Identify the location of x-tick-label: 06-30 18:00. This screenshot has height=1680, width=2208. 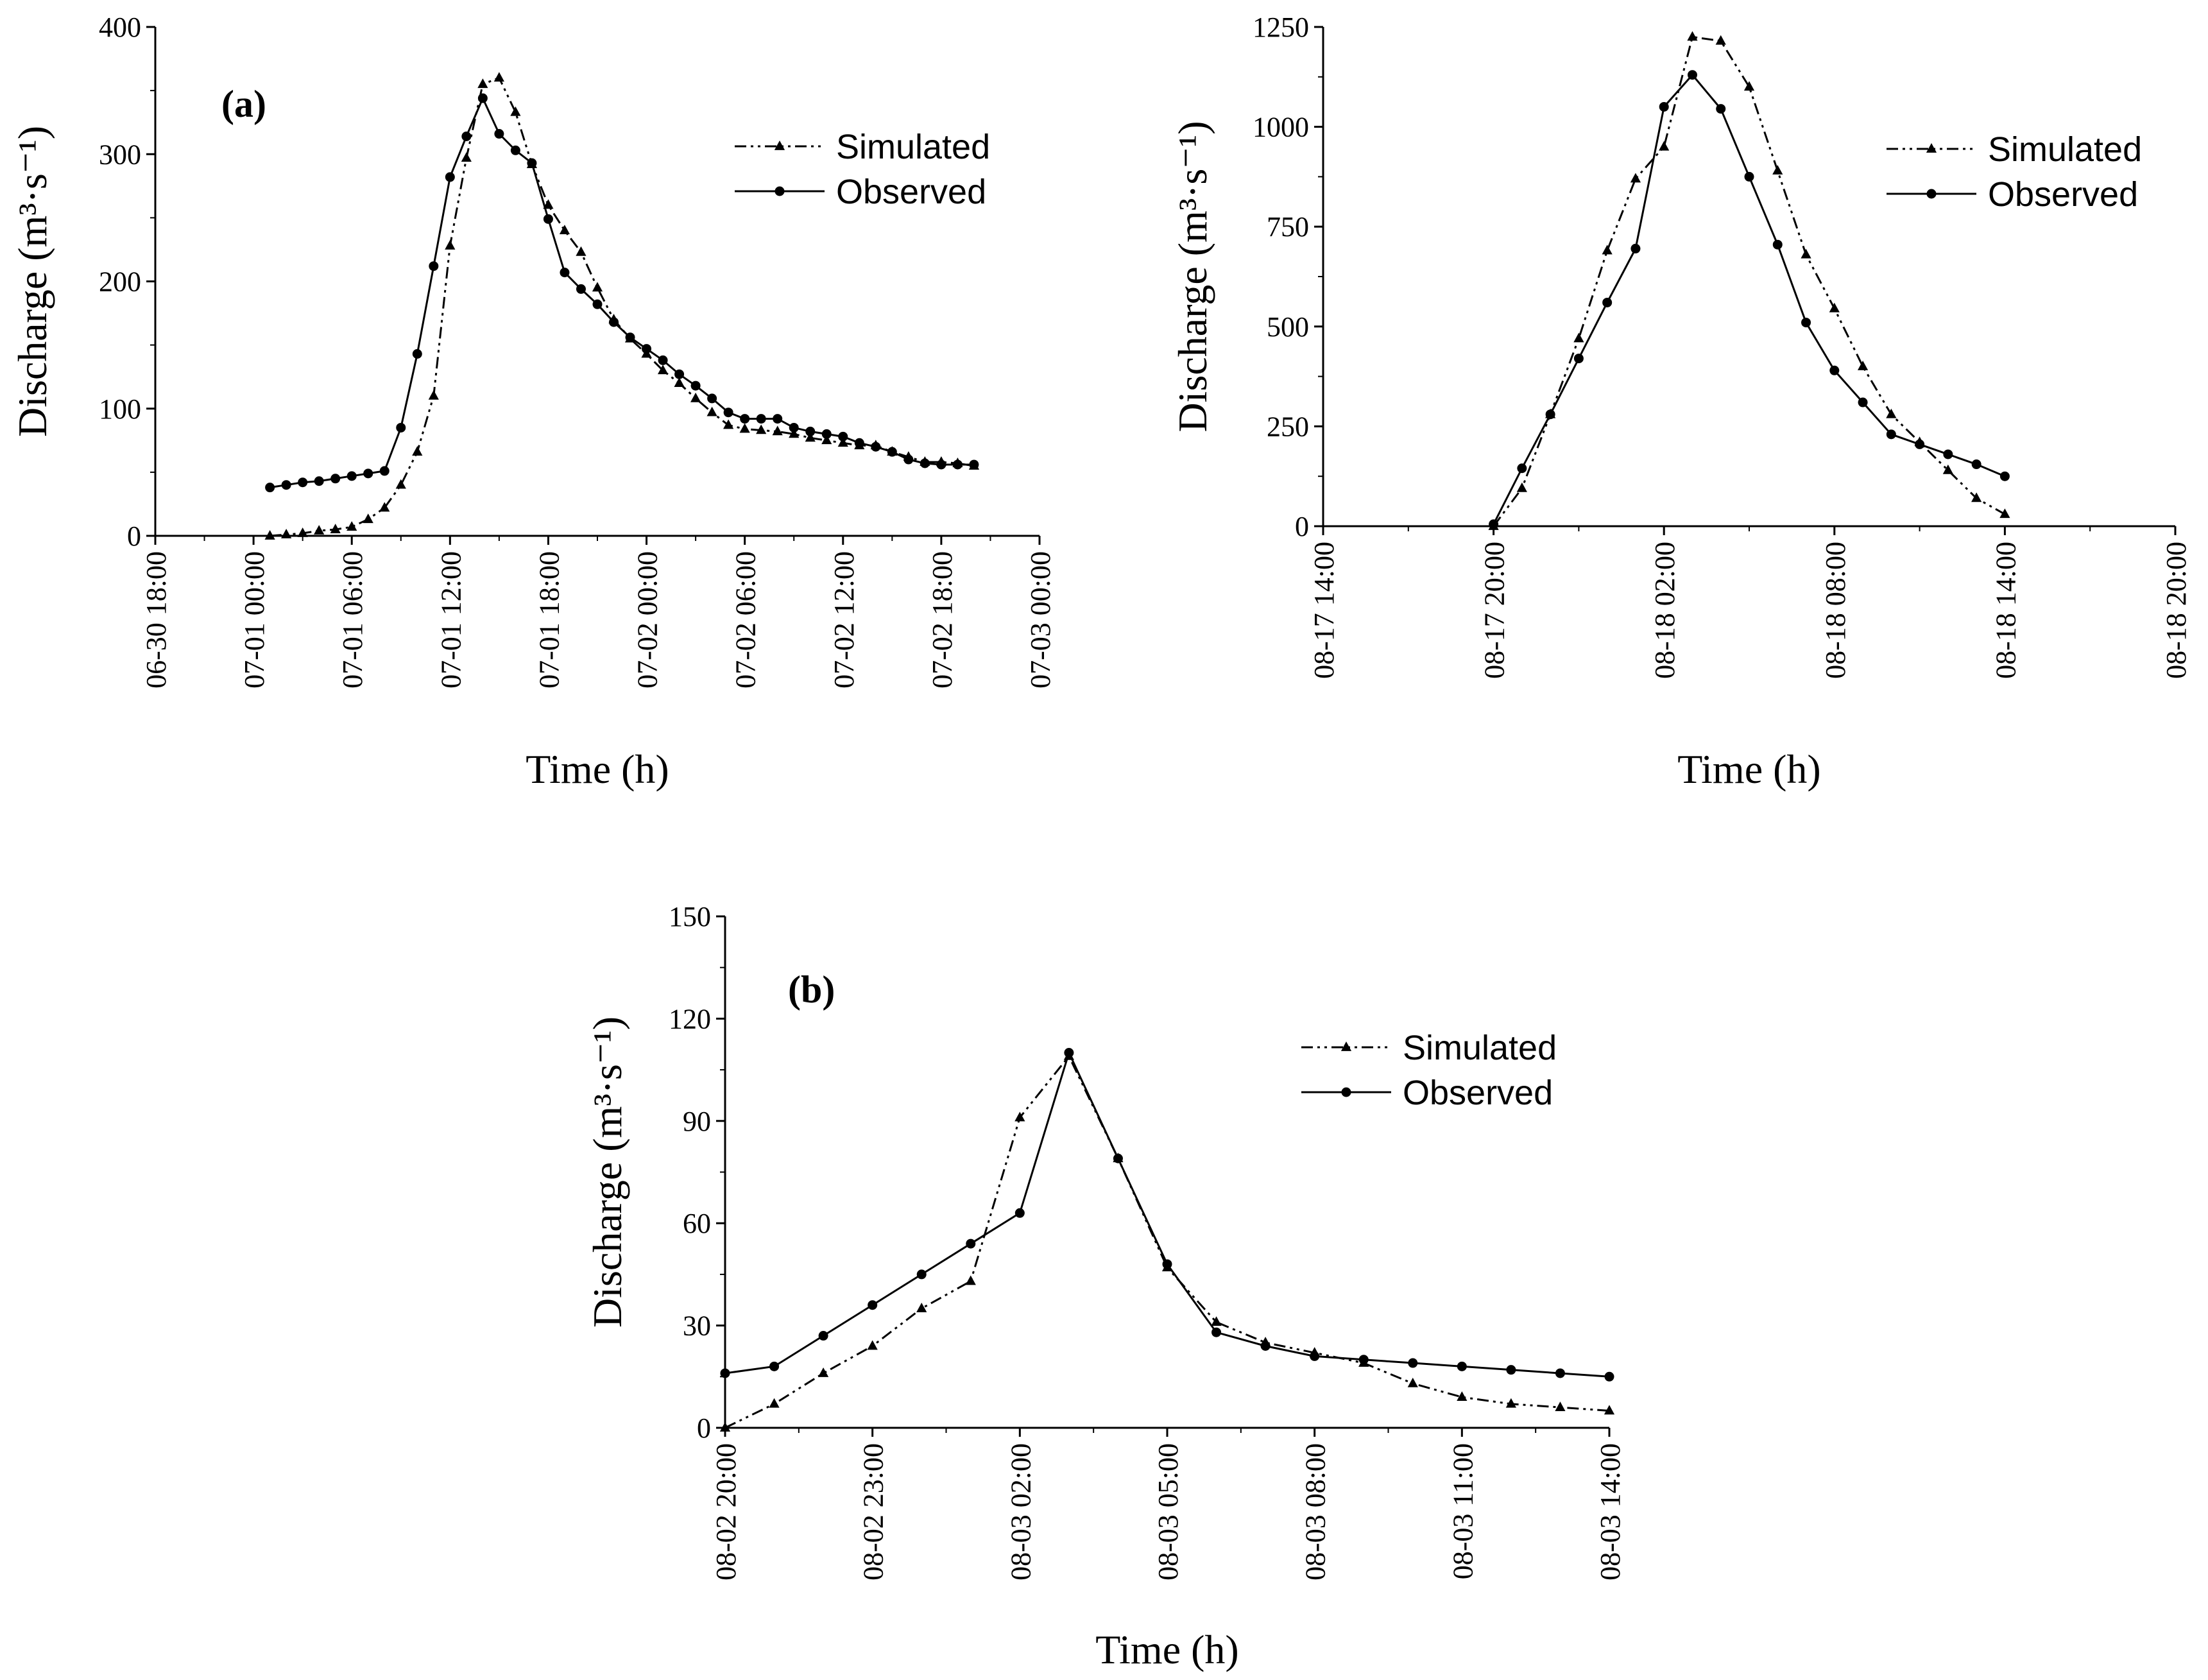
(156, 620).